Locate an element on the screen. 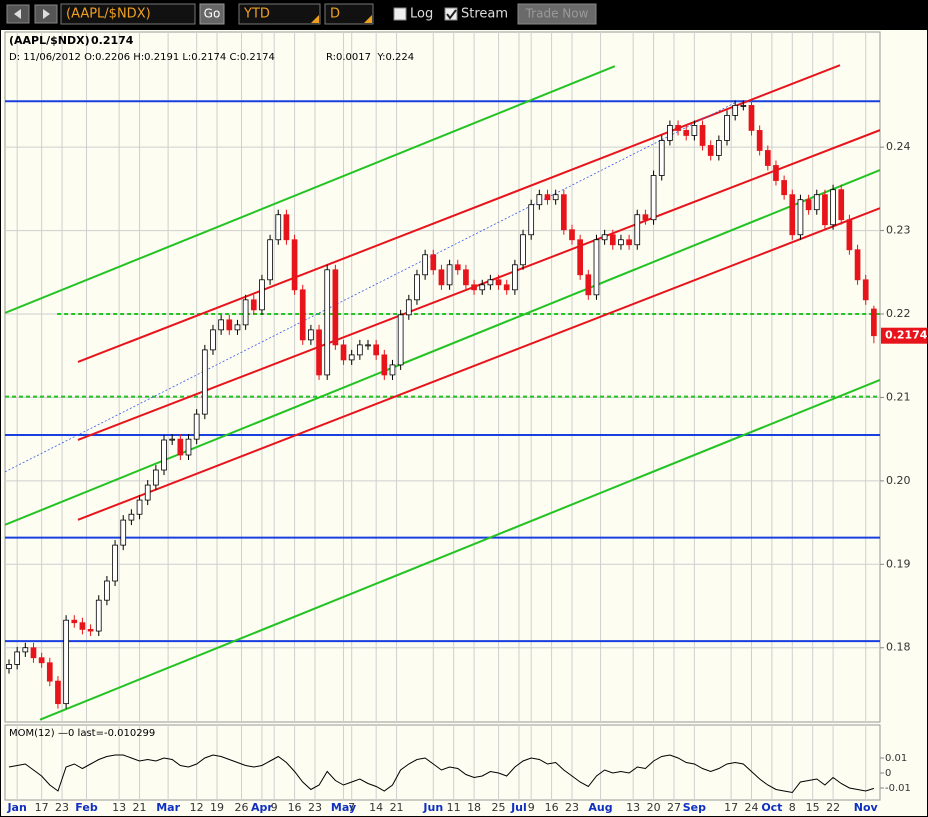  x-tick-label: 16 is located at coordinates (552, 807).